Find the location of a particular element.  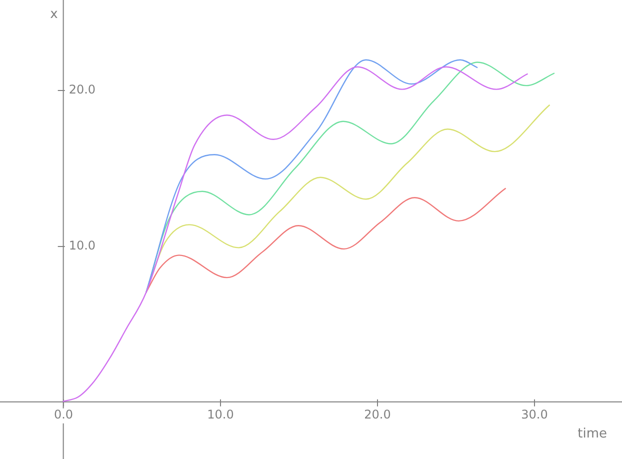

x-axis-title: time is located at coordinates (592, 434).